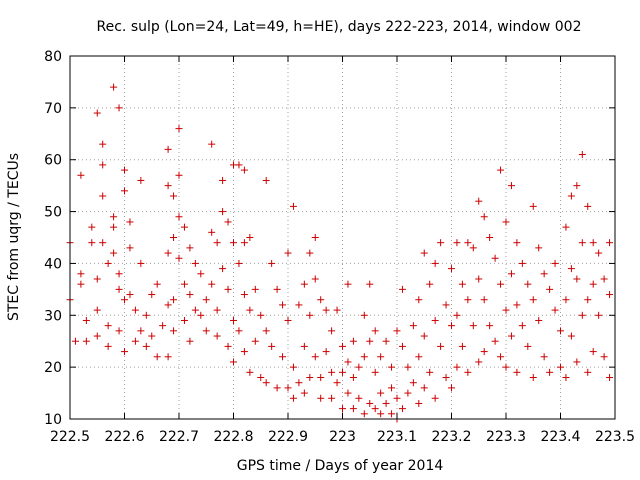 This screenshot has height=480, width=640. Describe the element at coordinates (179, 437) in the screenshot. I see `x-tick-label: 222.7` at that location.